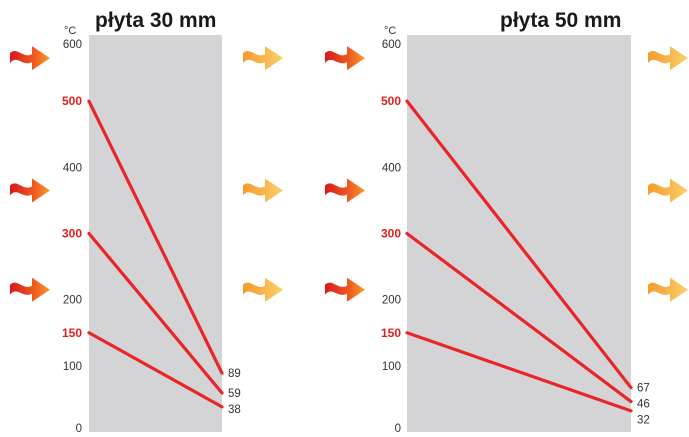 The width and height of the screenshot is (689, 437). Describe the element at coordinates (234, 410) in the screenshot. I see `end-temperature-label: 38` at that location.